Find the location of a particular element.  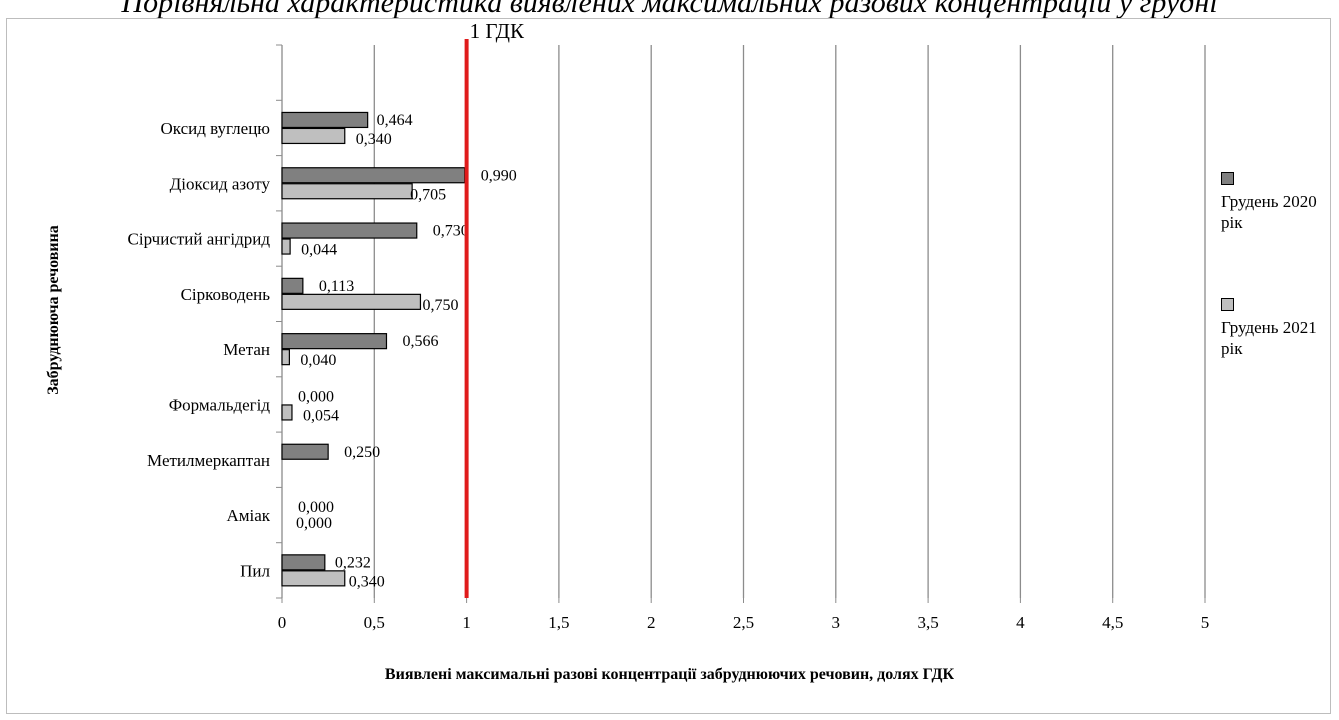

x-tick-label: 4 is located at coordinates (1020, 622).